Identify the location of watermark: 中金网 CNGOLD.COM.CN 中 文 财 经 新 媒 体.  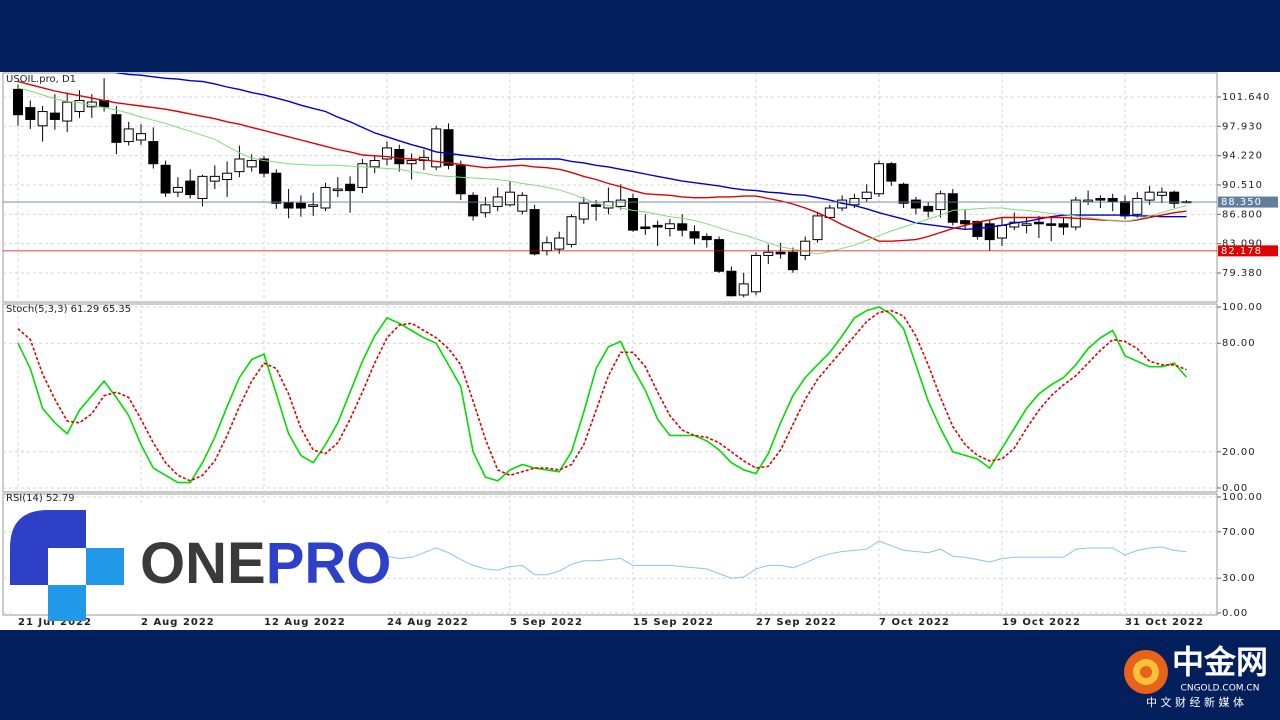
(1196, 676).